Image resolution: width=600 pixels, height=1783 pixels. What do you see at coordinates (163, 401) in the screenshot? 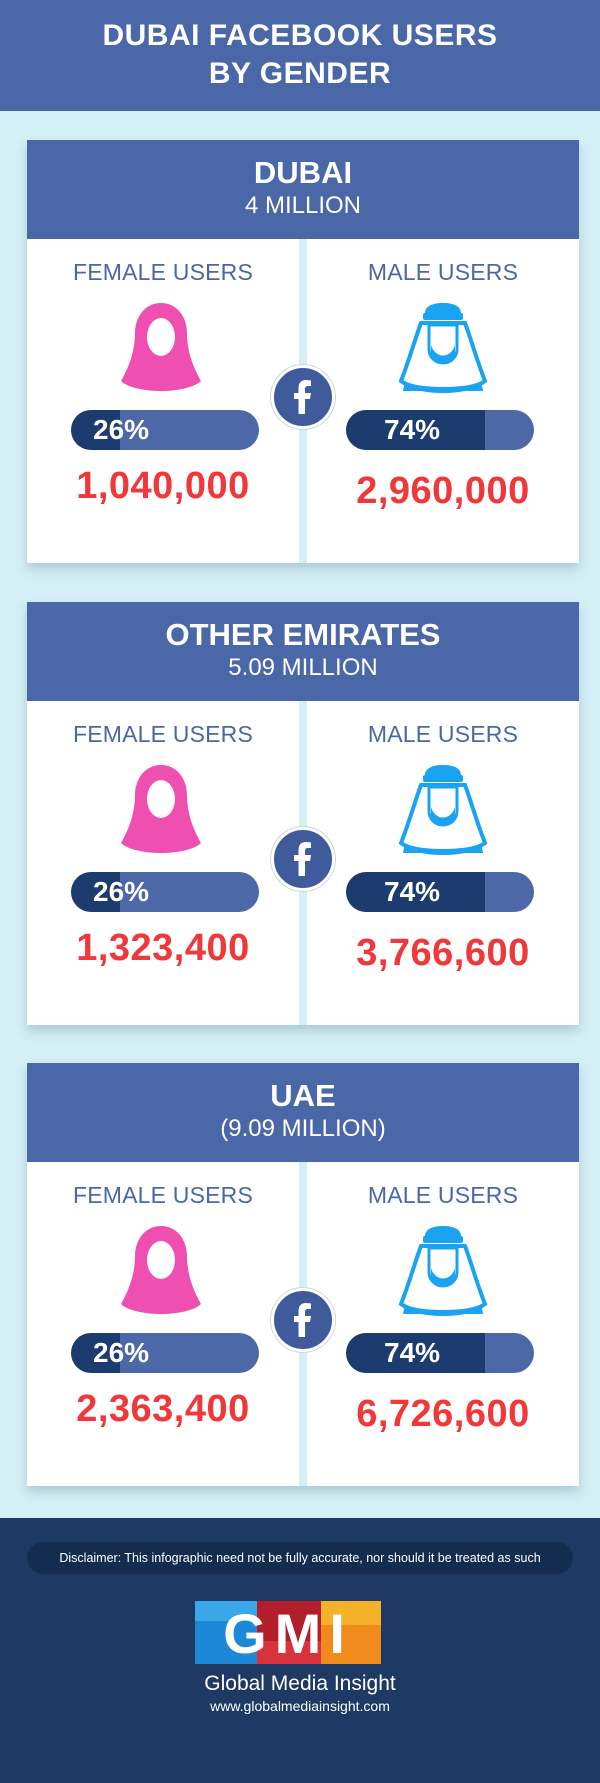
I see `female-column: FEMALE USERS 26% 1,040,000` at bounding box center [163, 401].